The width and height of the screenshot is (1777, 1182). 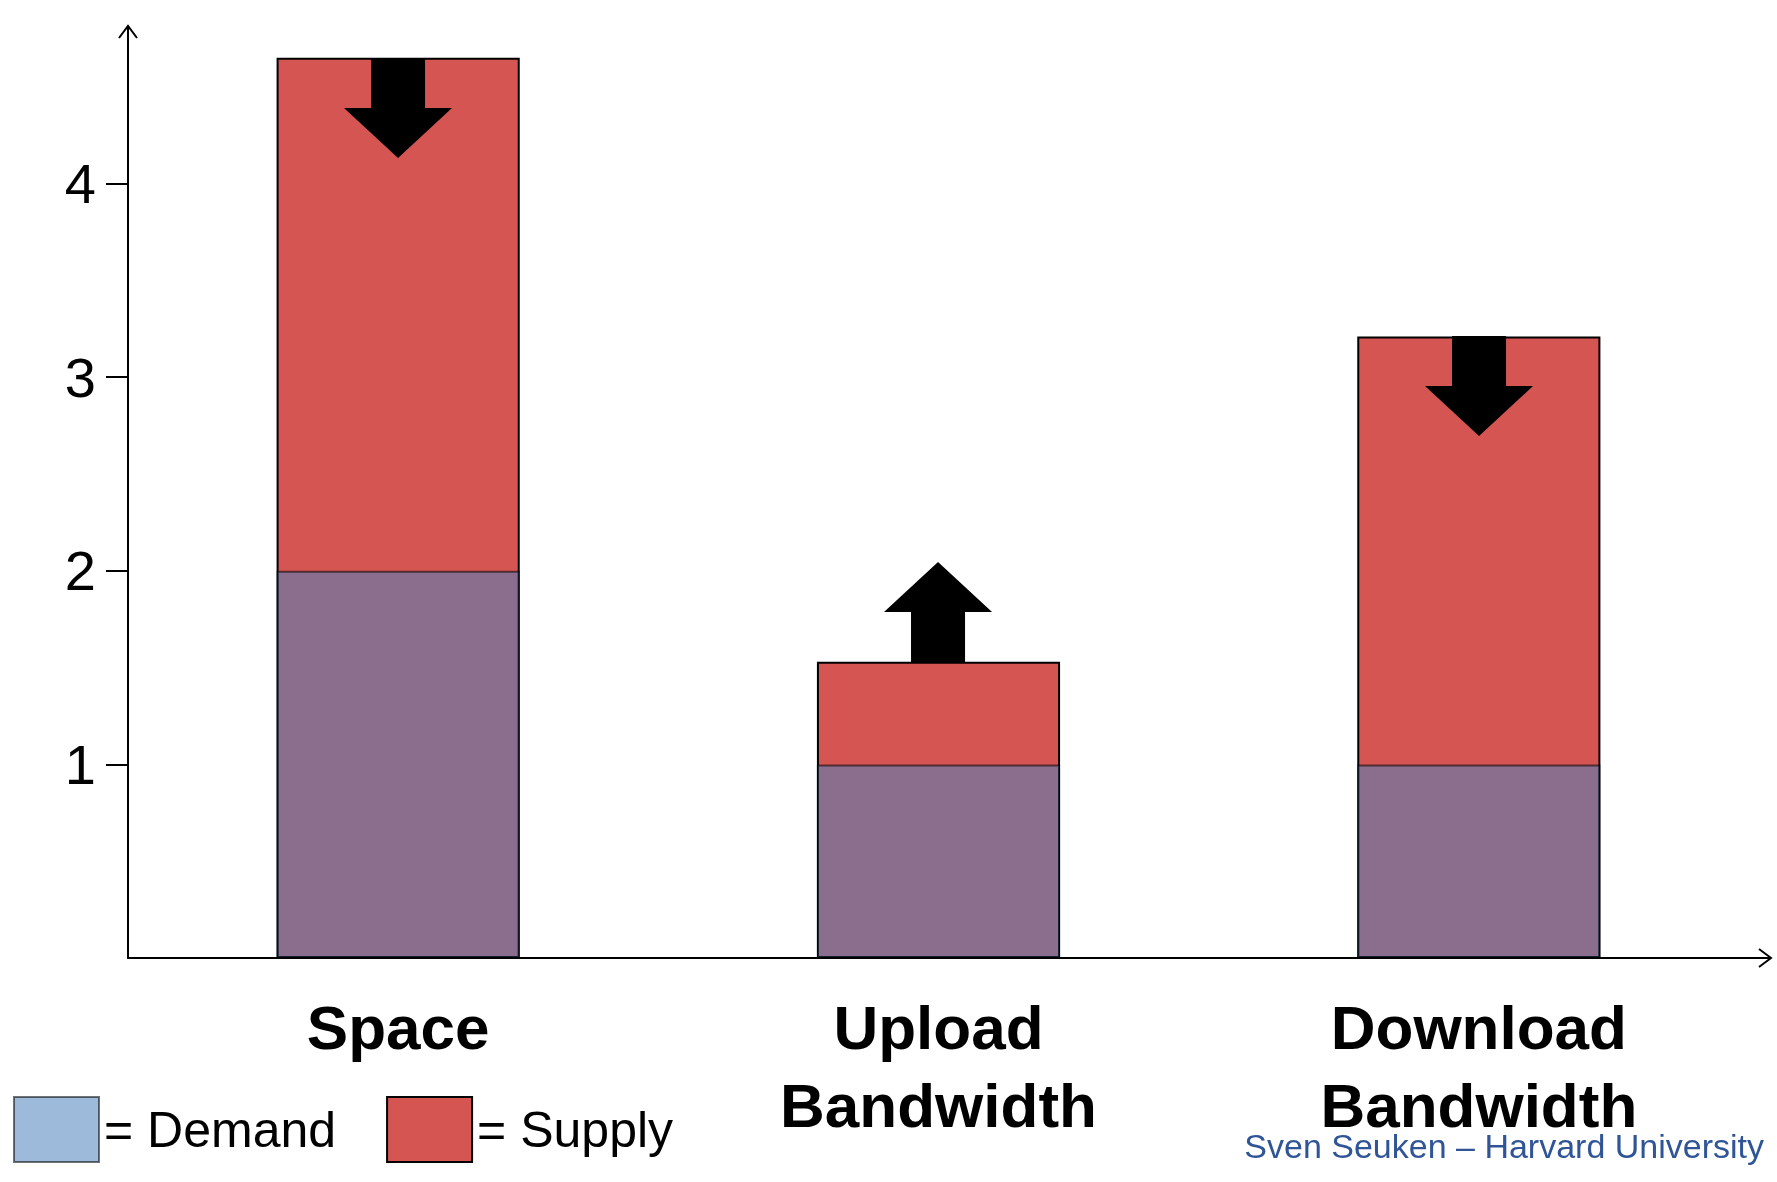 What do you see at coordinates (80, 184) in the screenshot?
I see `y-tick-label: 4` at bounding box center [80, 184].